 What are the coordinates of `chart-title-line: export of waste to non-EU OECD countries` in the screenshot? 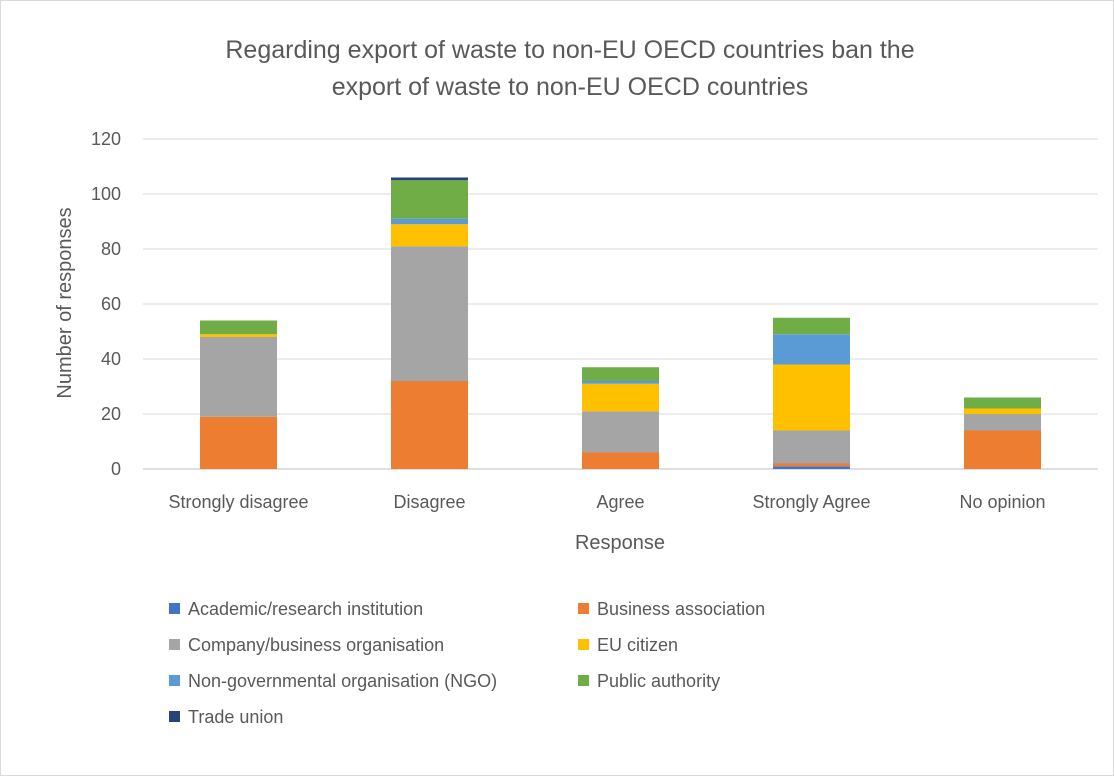 It's located at (570, 87).